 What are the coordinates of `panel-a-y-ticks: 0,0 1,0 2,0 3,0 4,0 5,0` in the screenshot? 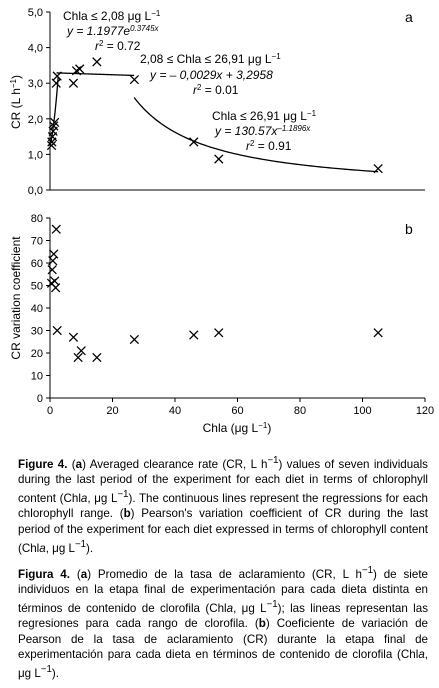 It's located at (39, 102).